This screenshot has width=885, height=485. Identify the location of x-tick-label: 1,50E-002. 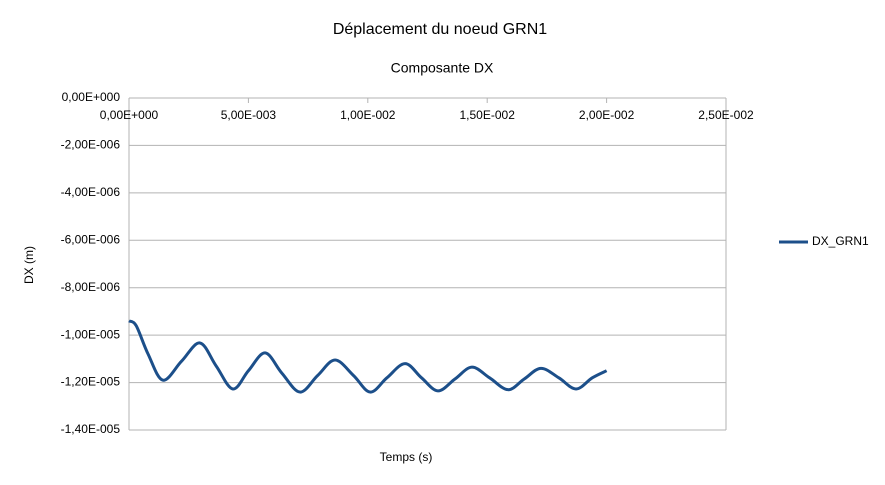
(488, 115).